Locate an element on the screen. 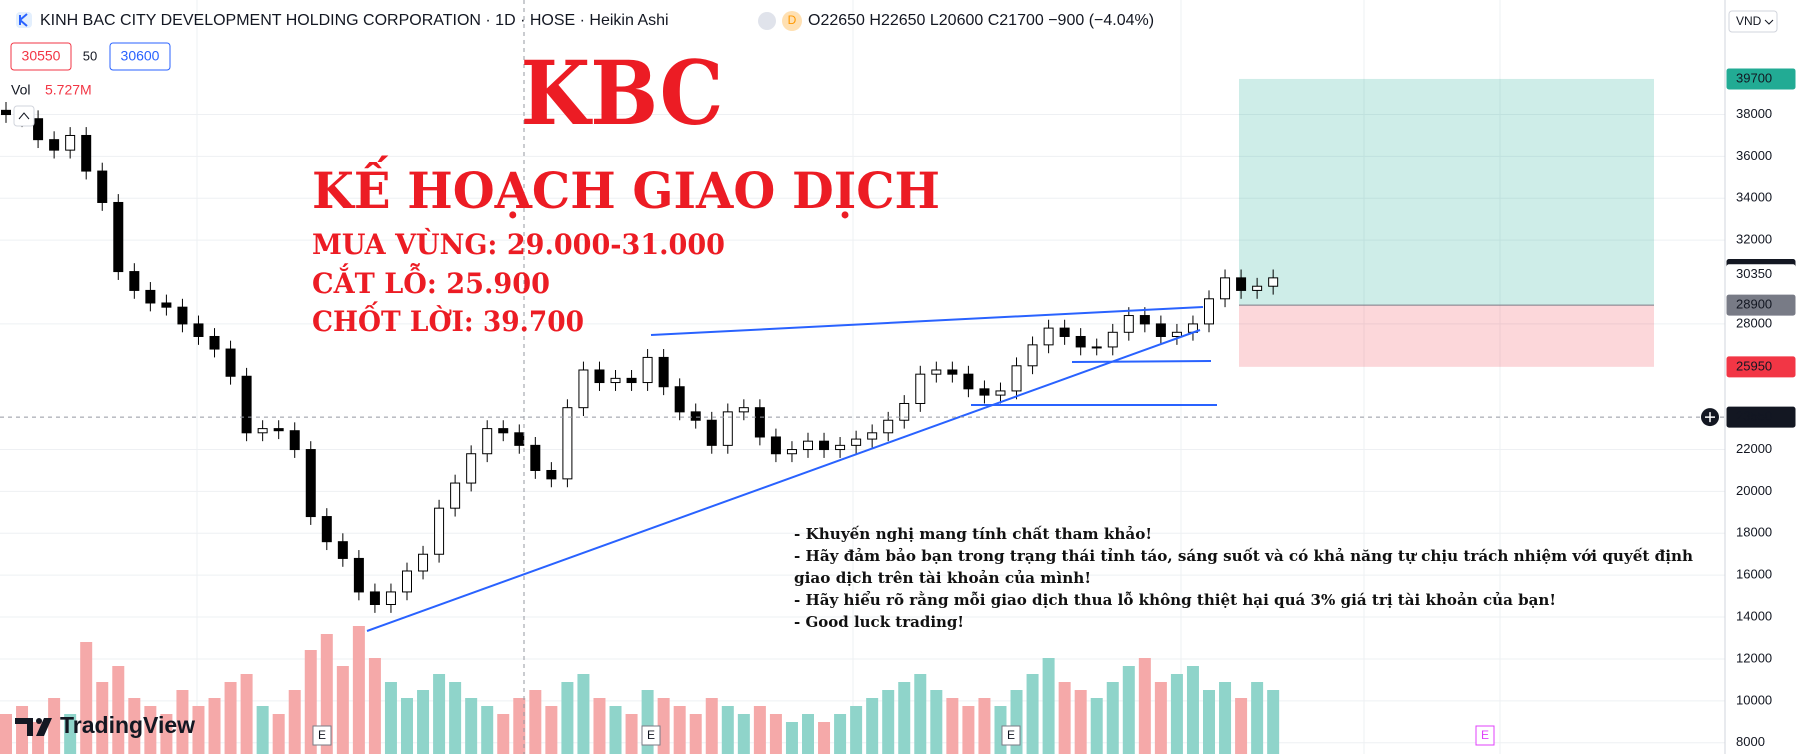  currency-select is located at coordinates (1753, 21).